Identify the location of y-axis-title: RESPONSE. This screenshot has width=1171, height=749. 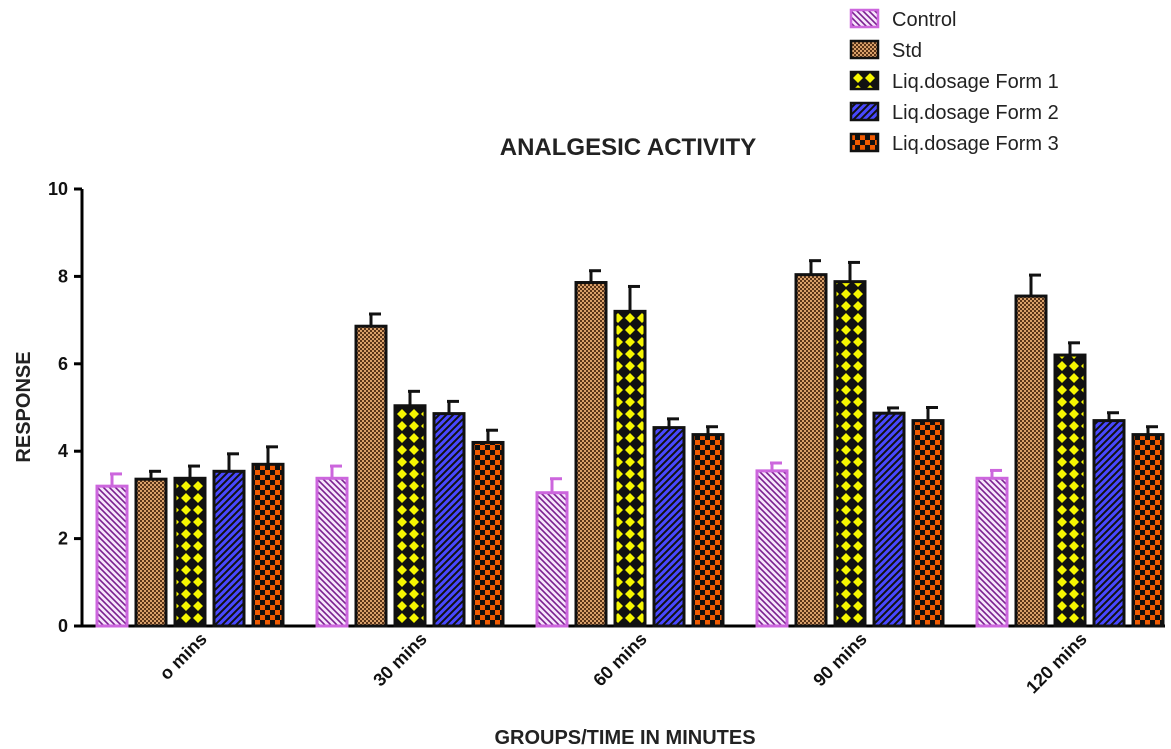
(24, 406).